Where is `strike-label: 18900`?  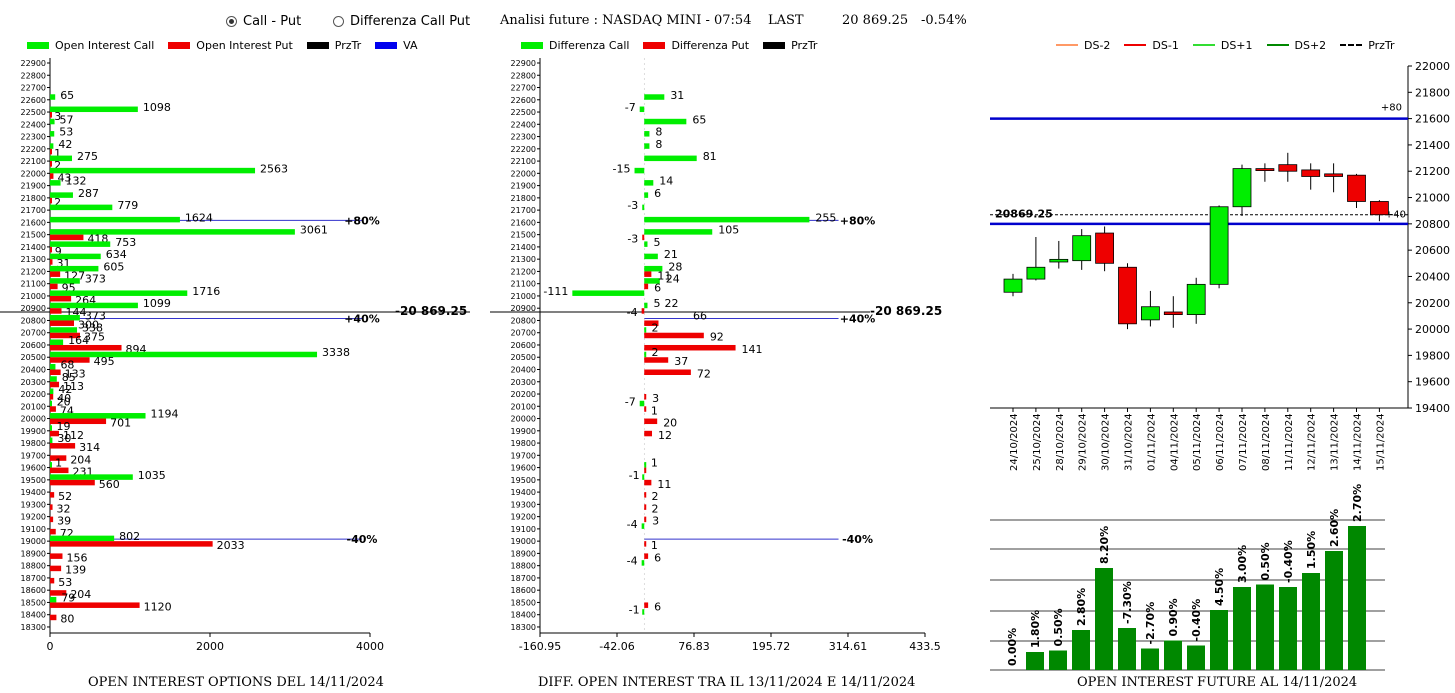 strike-label: 18900 is located at coordinates (523, 553).